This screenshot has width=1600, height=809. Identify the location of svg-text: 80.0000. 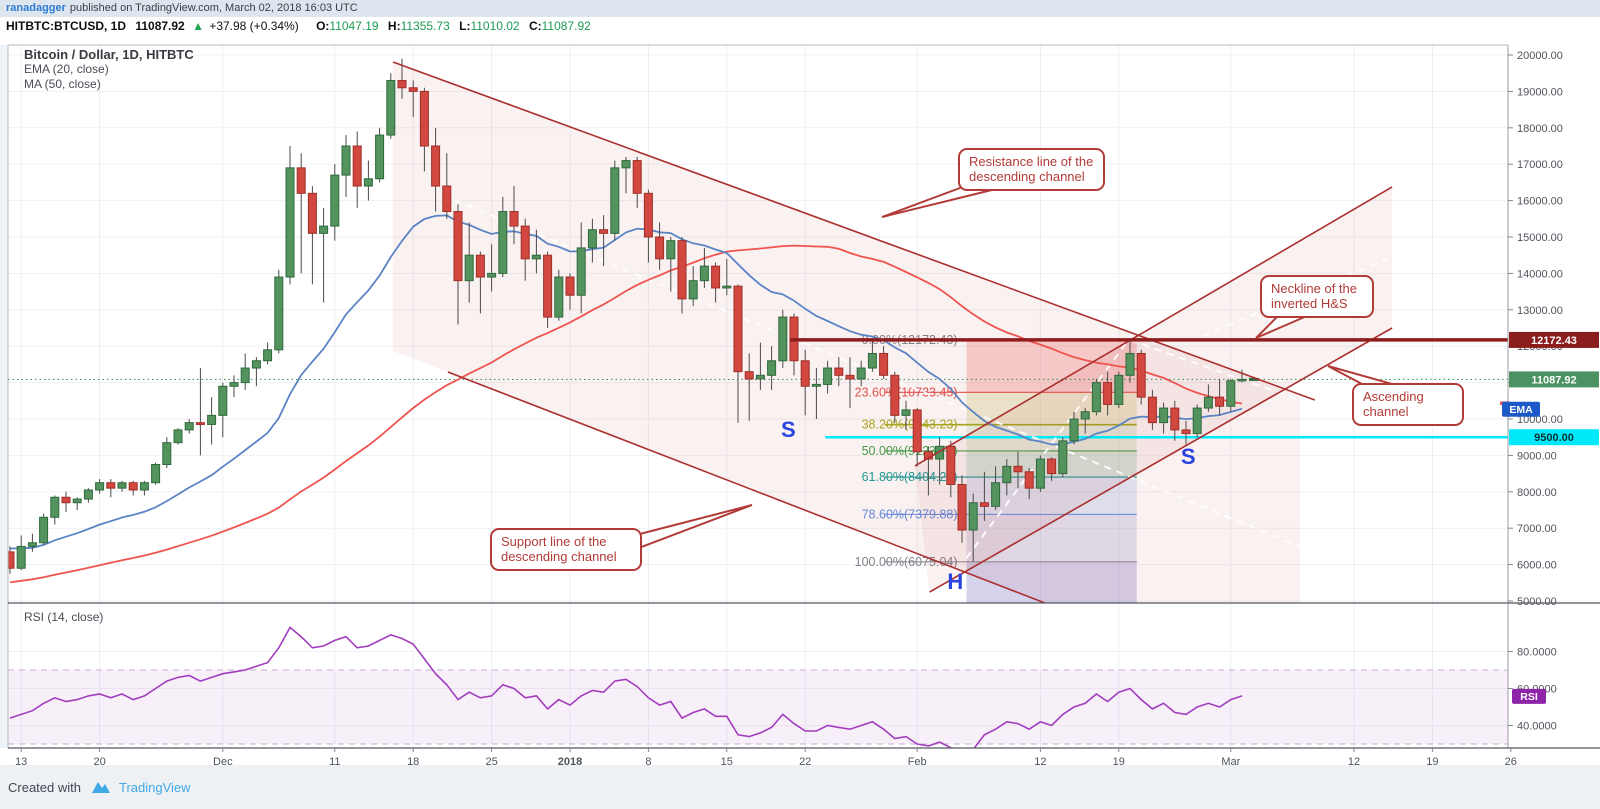
(1537, 653).